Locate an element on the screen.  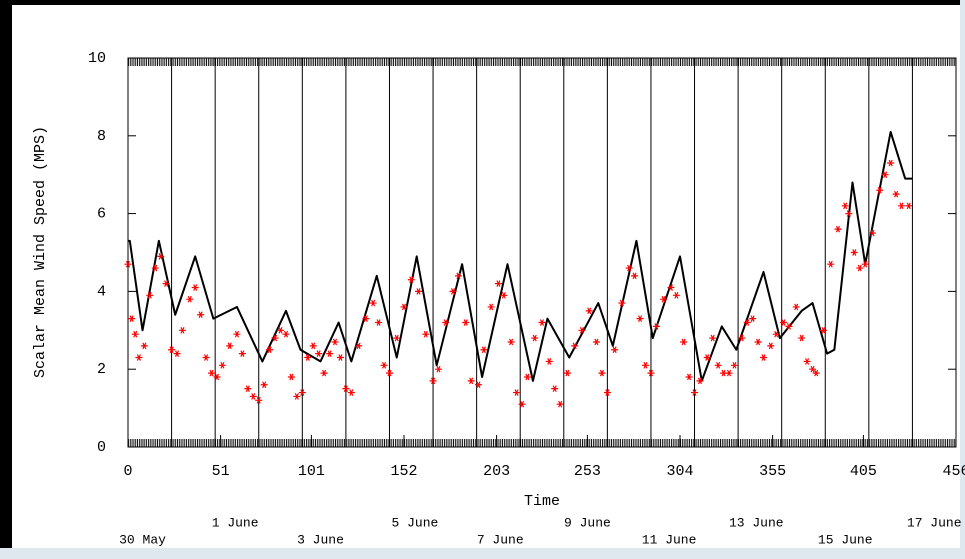
x-tick-label: 405 is located at coordinates (863, 471).